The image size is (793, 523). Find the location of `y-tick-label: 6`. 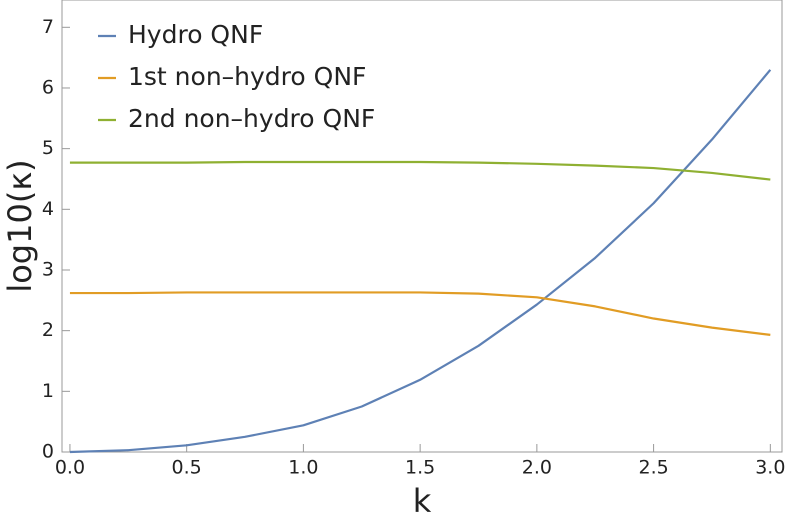

y-tick-label: 6 is located at coordinates (48, 87).